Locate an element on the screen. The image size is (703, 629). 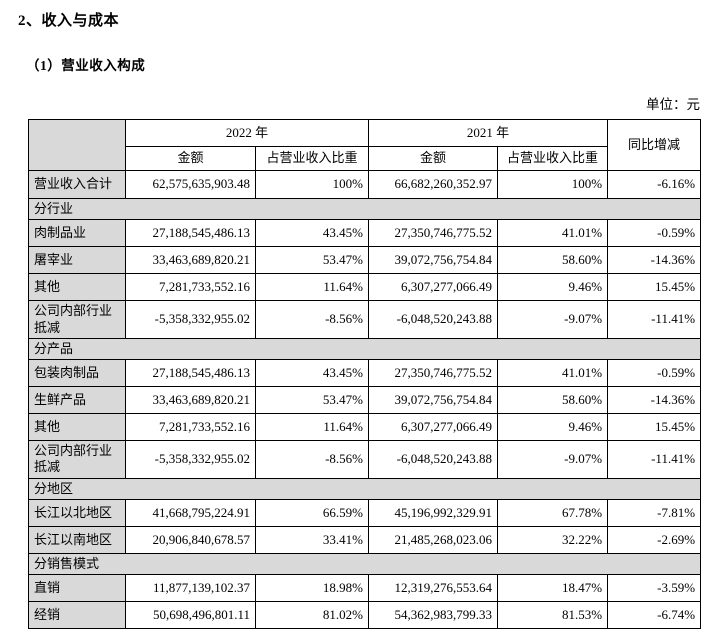
row-label: 长江以北地区 is located at coordinates (77, 512).